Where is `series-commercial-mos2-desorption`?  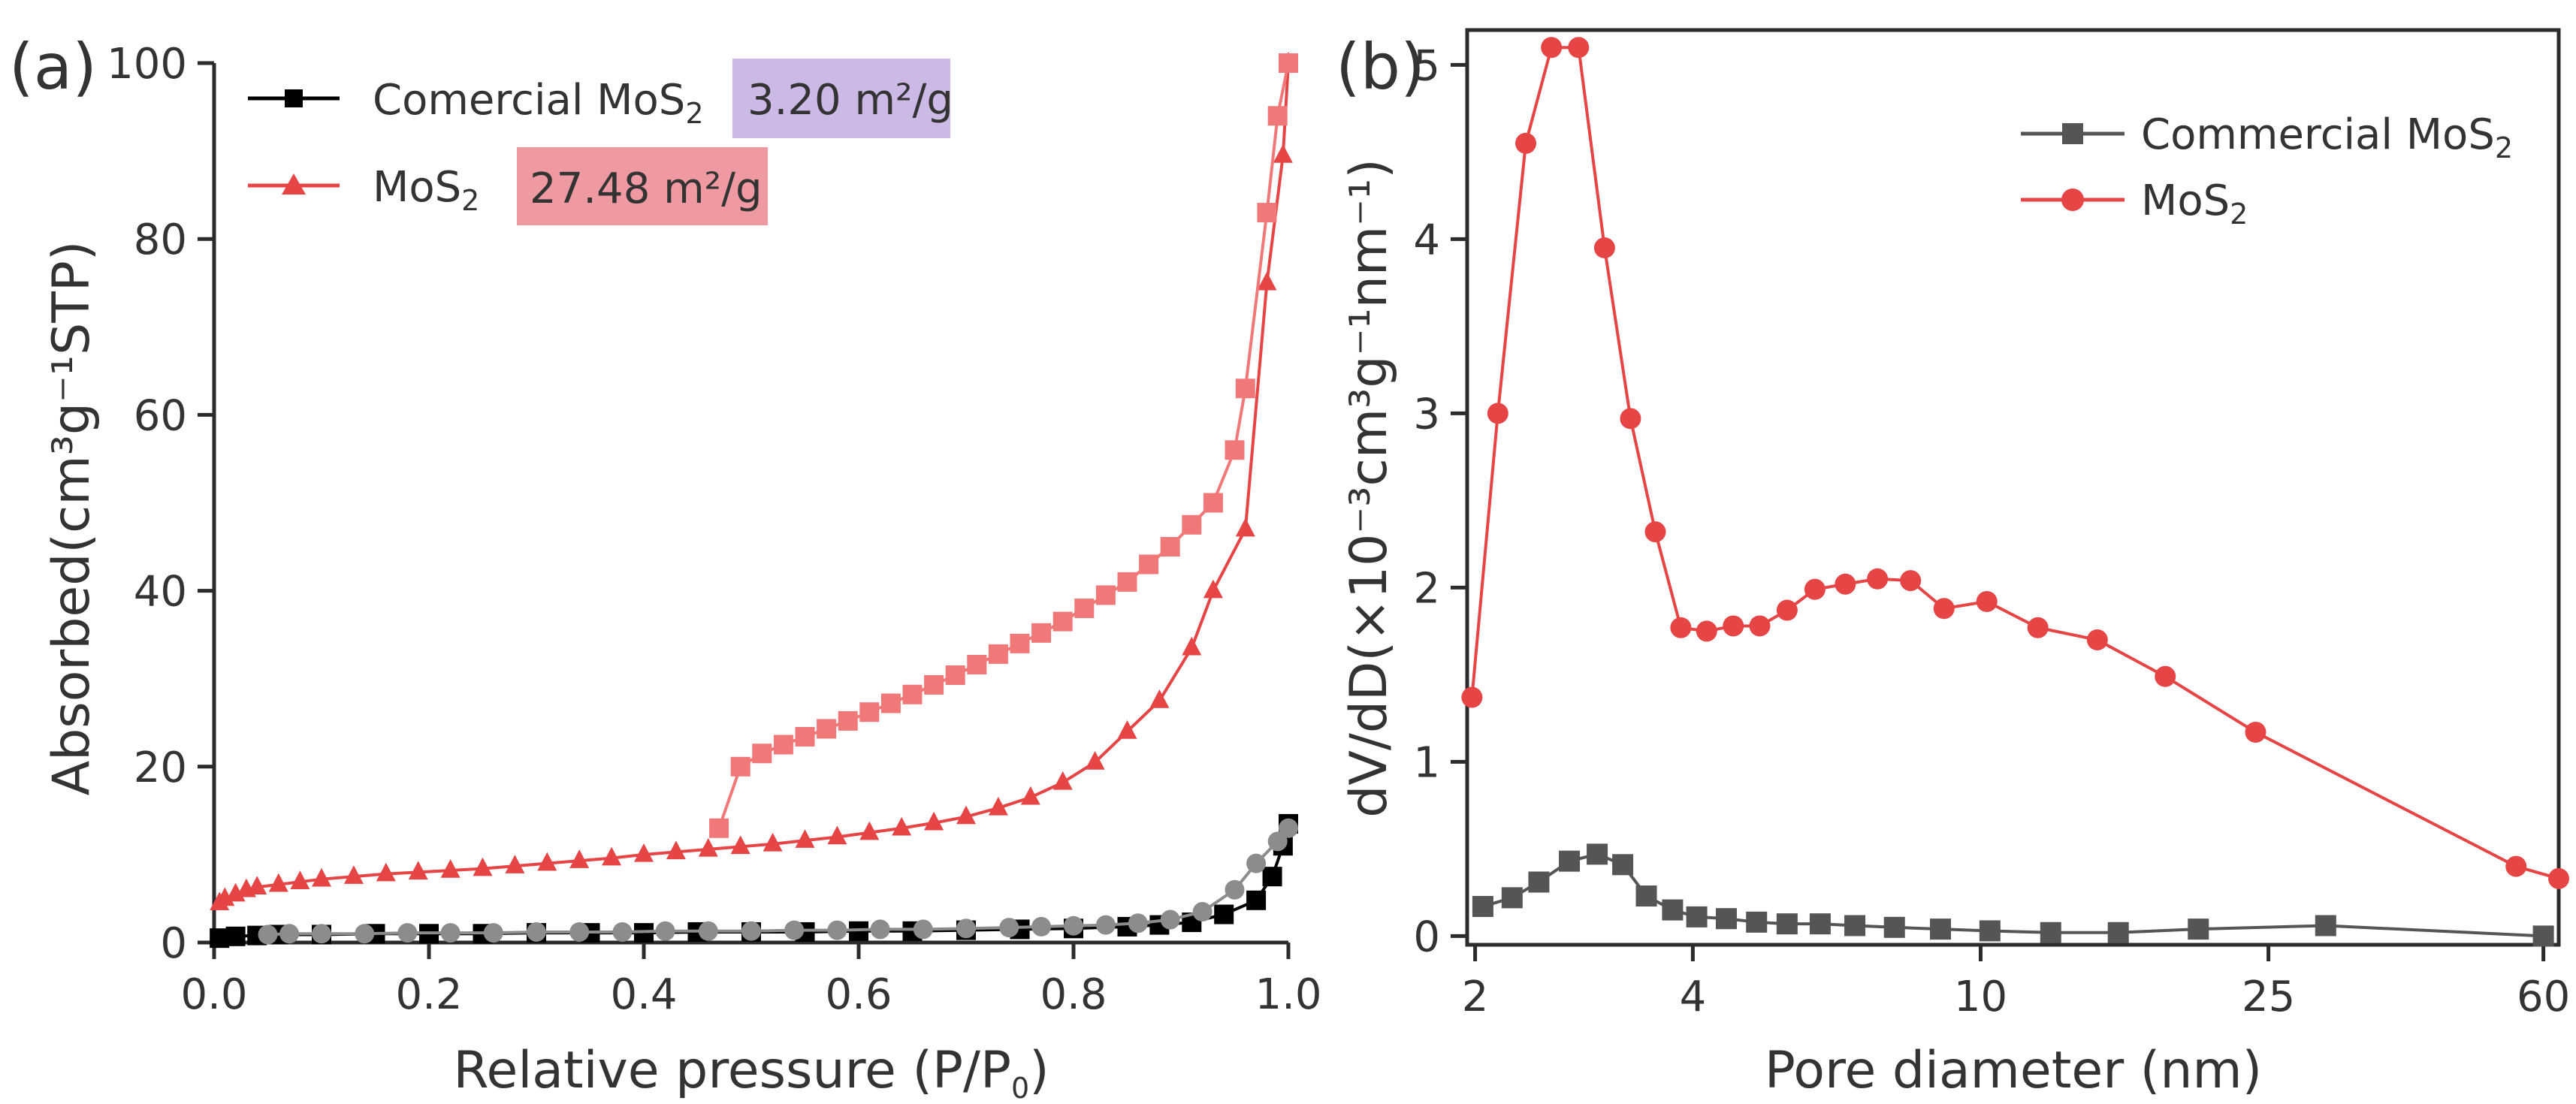 series-commercial-mos2-desorption is located at coordinates (778, 881).